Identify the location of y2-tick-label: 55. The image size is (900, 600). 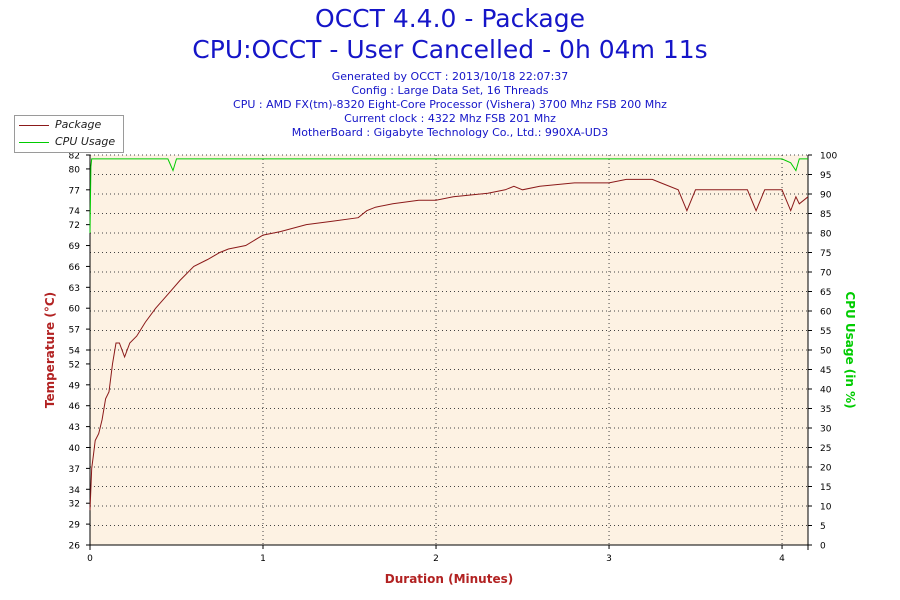
(825, 332).